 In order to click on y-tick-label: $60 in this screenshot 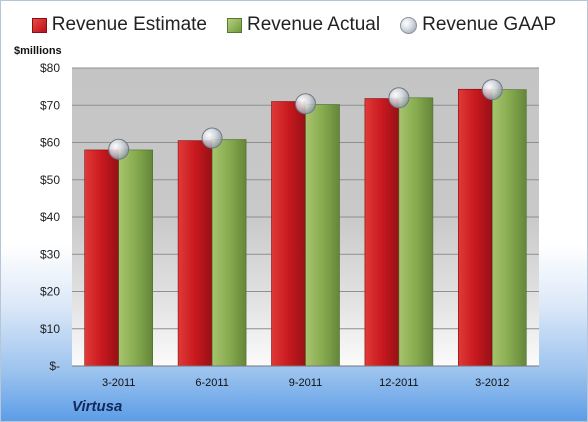, I will do `click(50, 143)`.